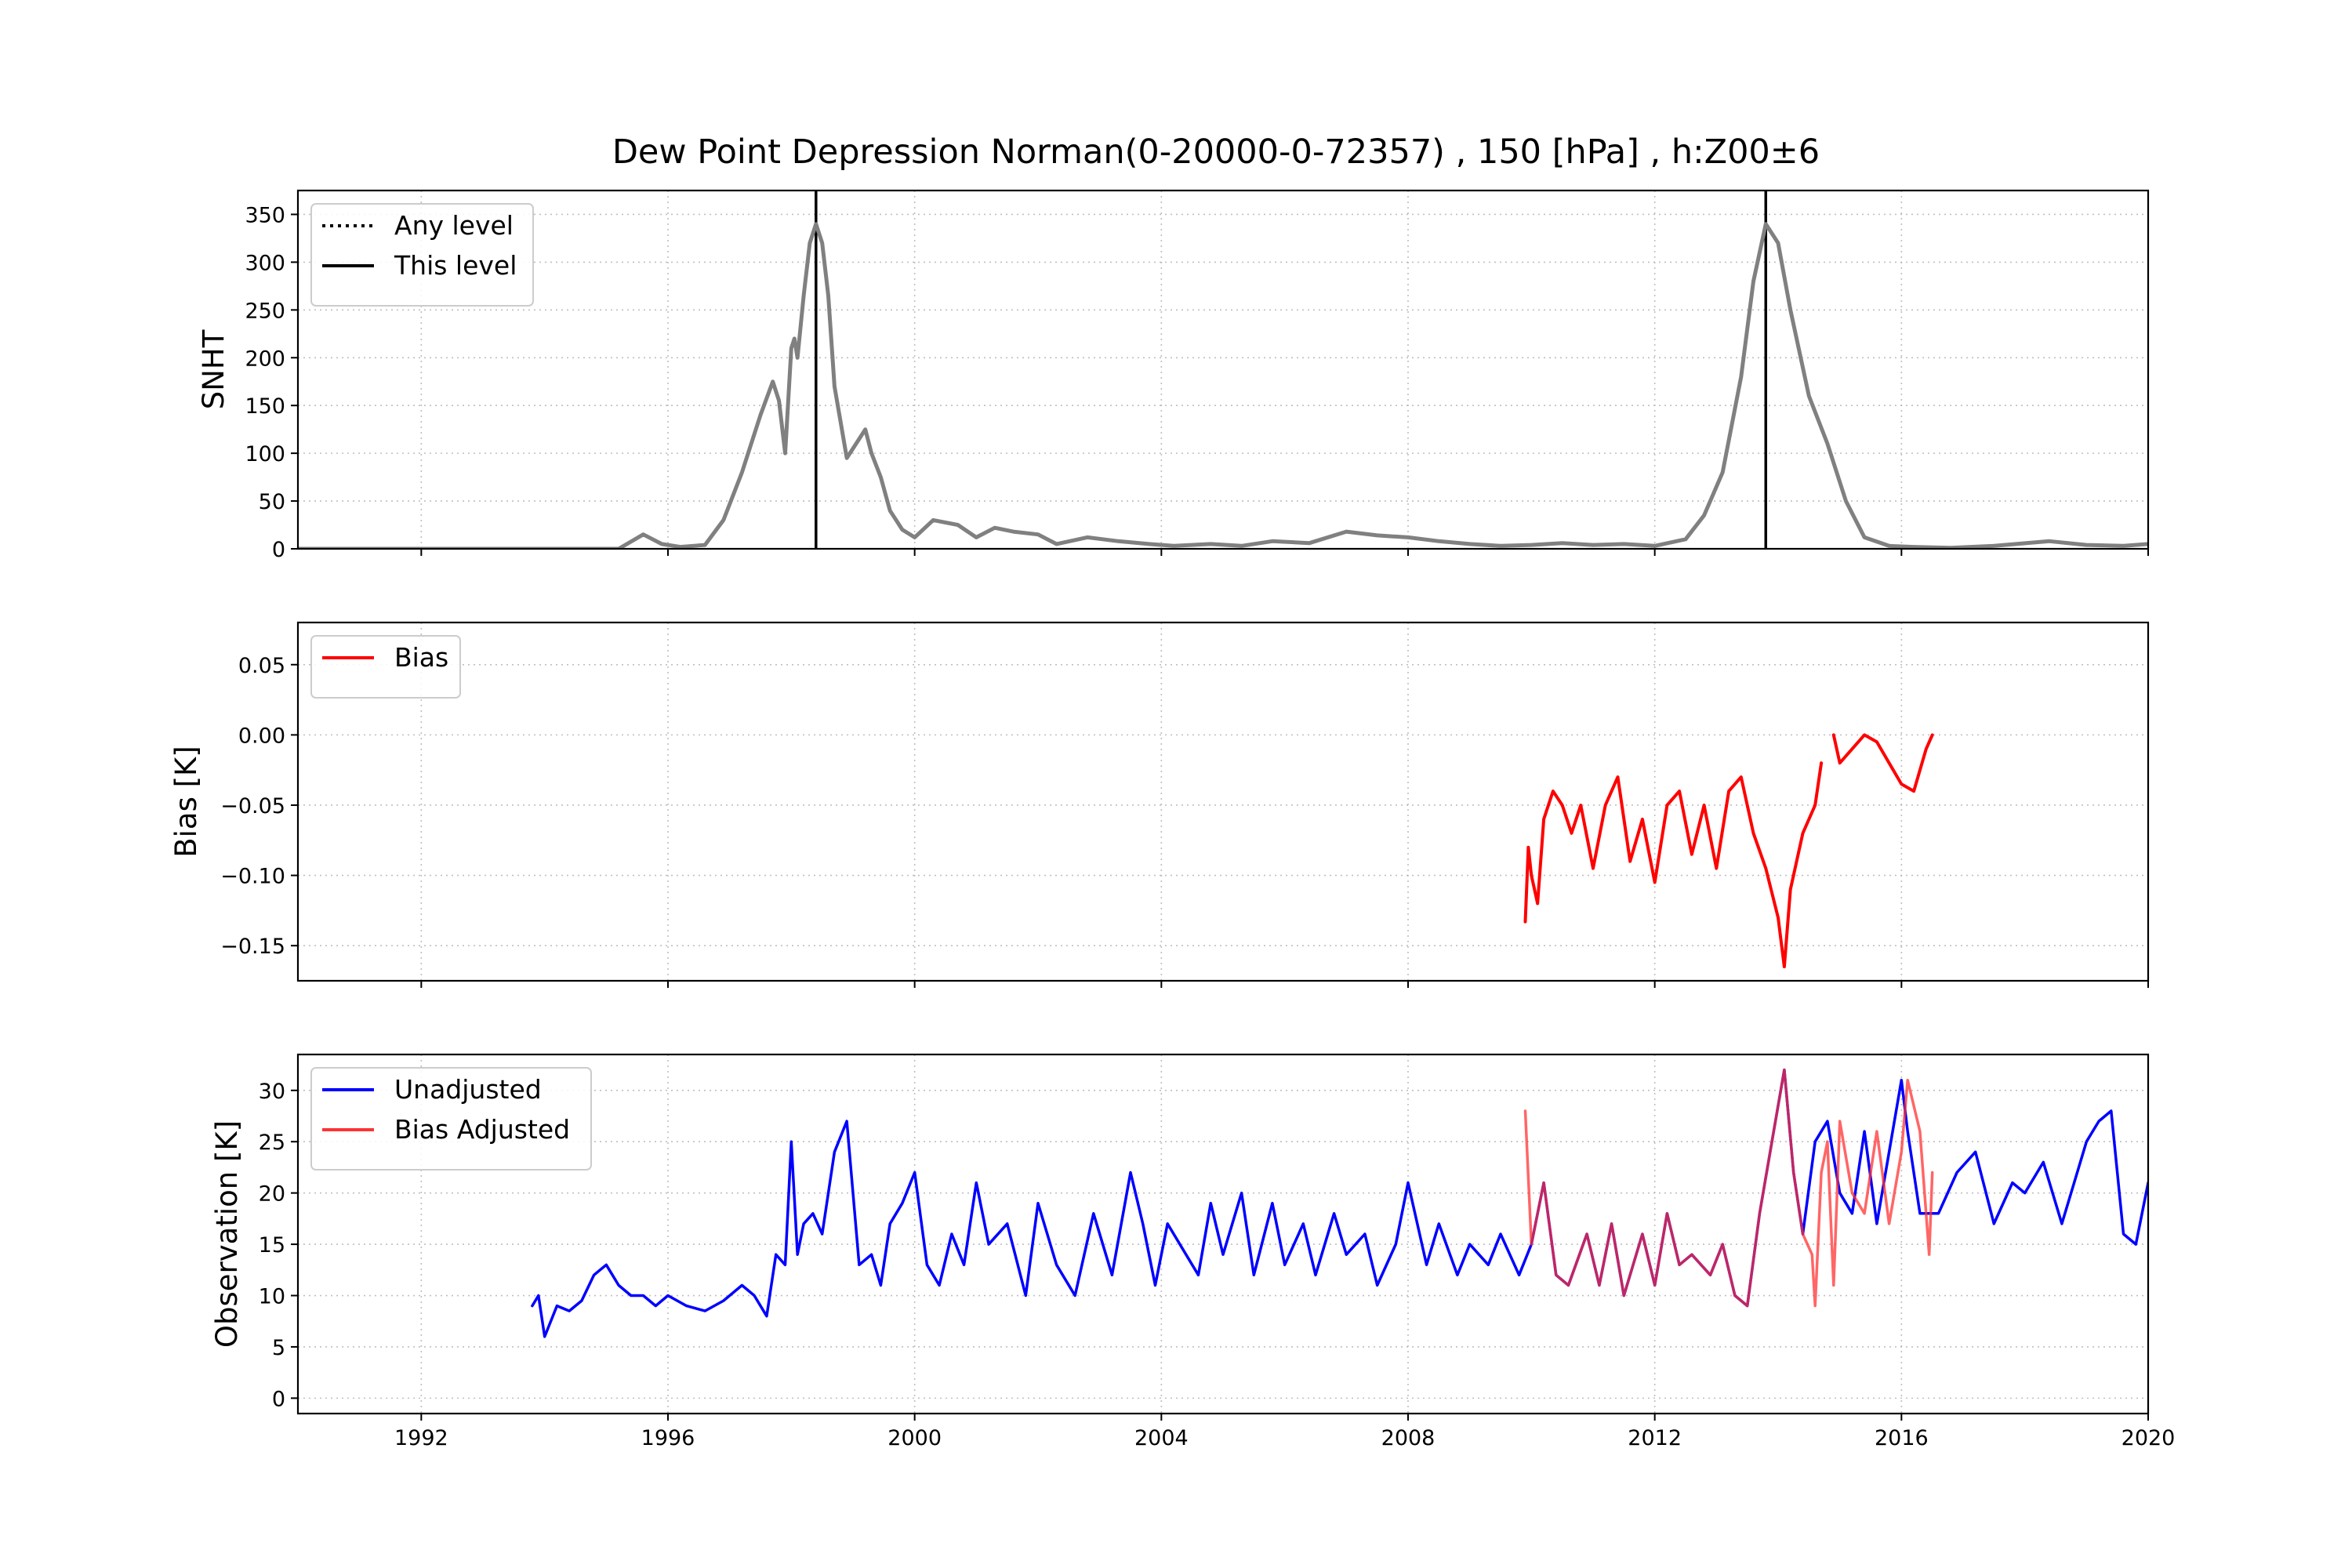 The image size is (2352, 1568). I want to click on legend: Any level This level, so click(422, 255).